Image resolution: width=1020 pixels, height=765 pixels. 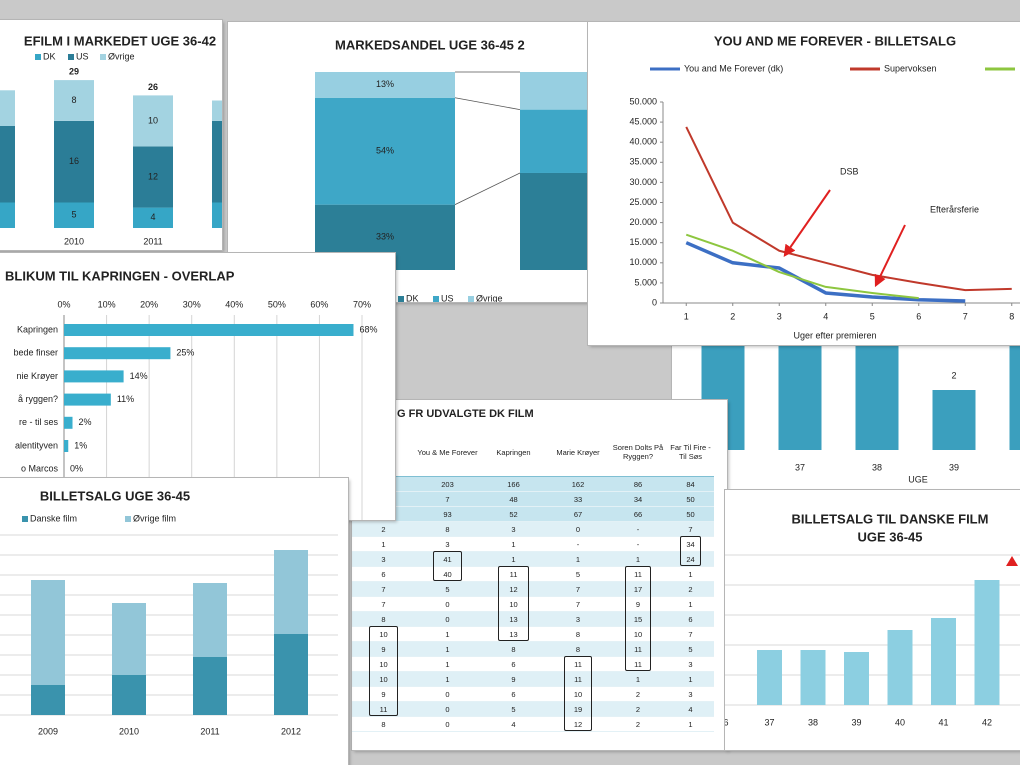 What do you see at coordinates (954, 209) in the screenshot?
I see `annotation: Efterårsferie` at bounding box center [954, 209].